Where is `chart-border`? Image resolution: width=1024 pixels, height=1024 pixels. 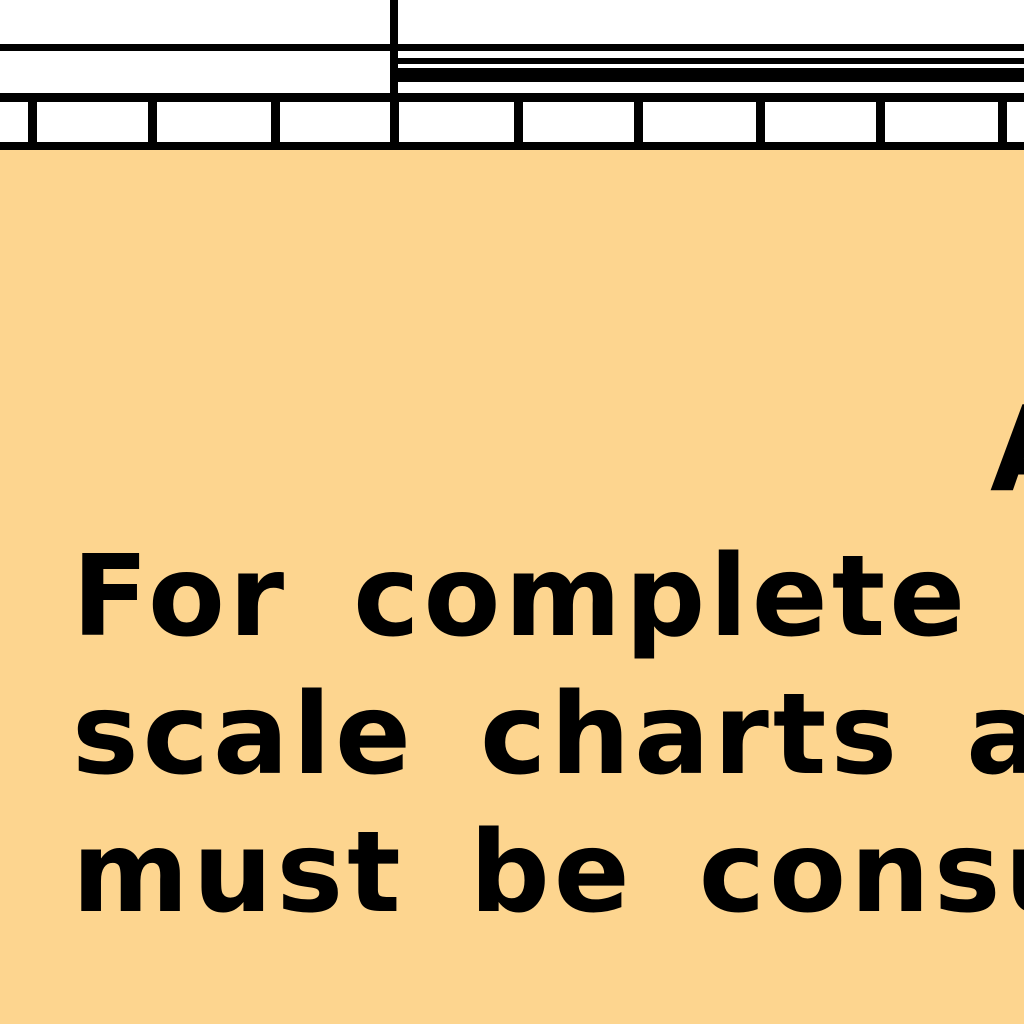
chart-border is located at coordinates (512, 75).